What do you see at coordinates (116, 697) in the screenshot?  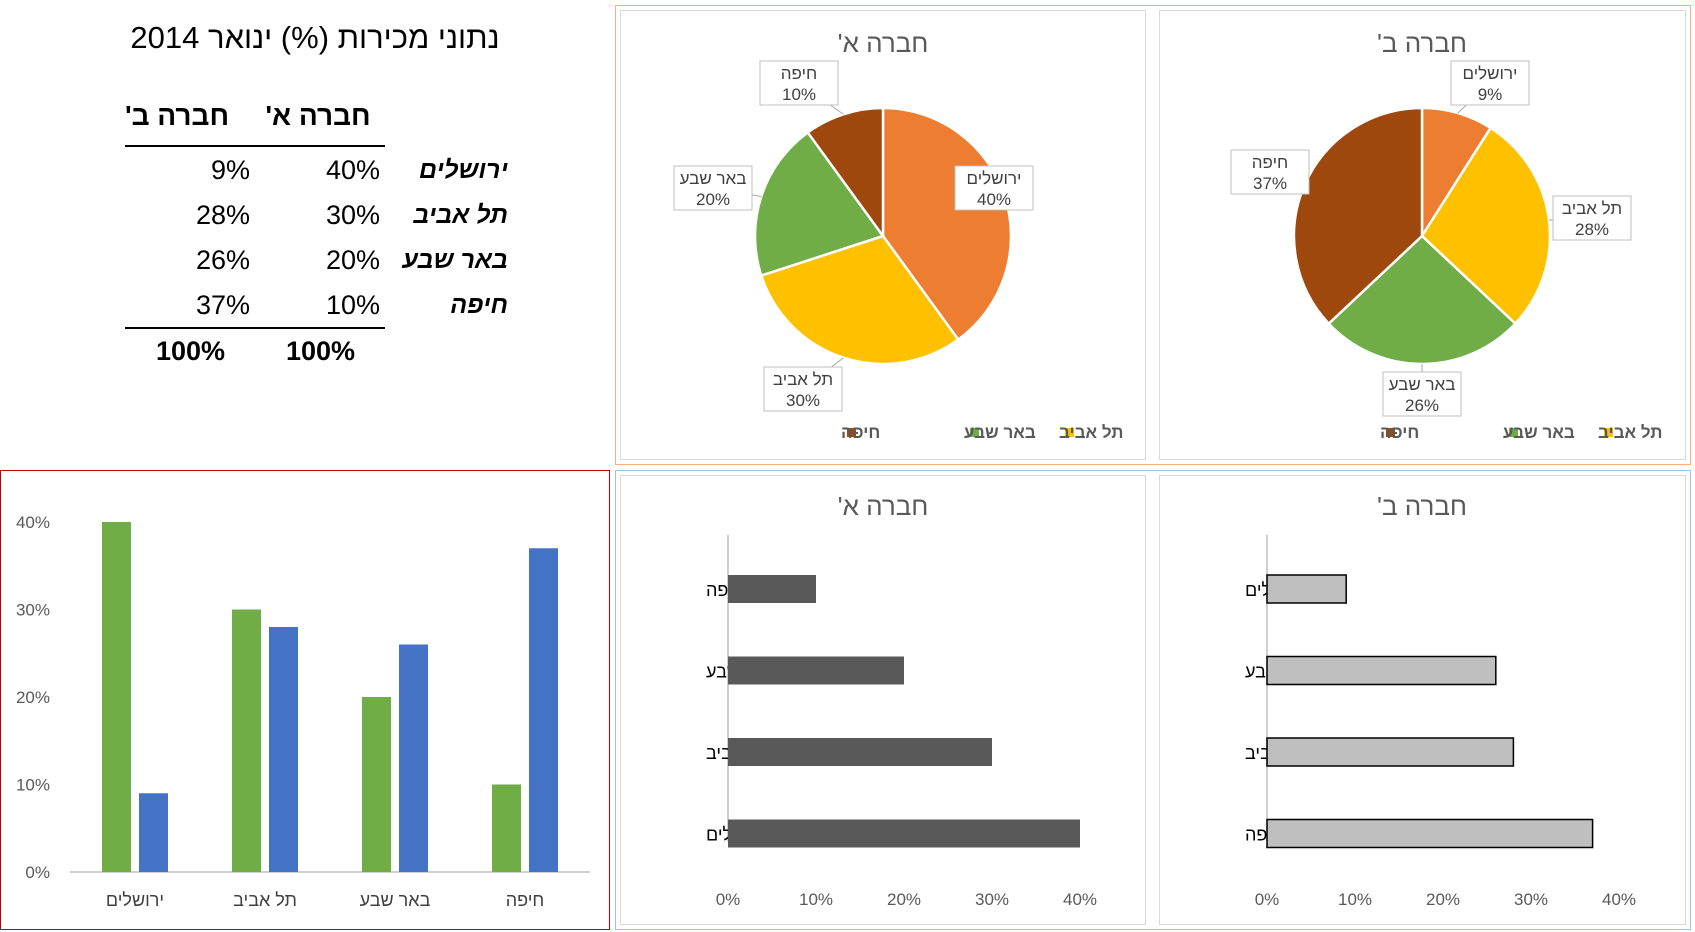 I see `column-bar-series-1-jerusalem` at bounding box center [116, 697].